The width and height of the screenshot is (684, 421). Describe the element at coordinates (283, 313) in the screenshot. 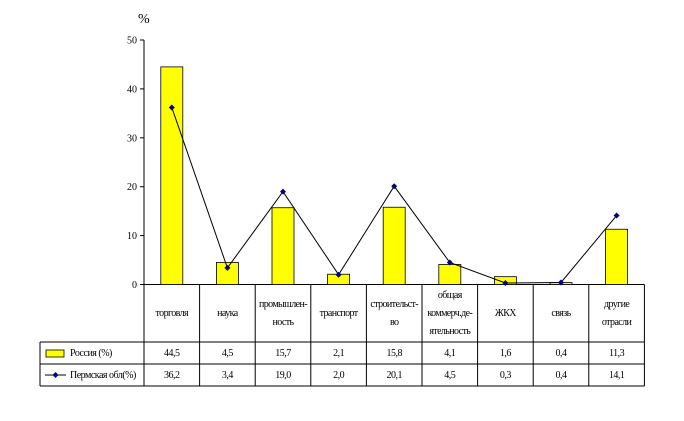

I see `category-label: промышлен- ность` at that location.